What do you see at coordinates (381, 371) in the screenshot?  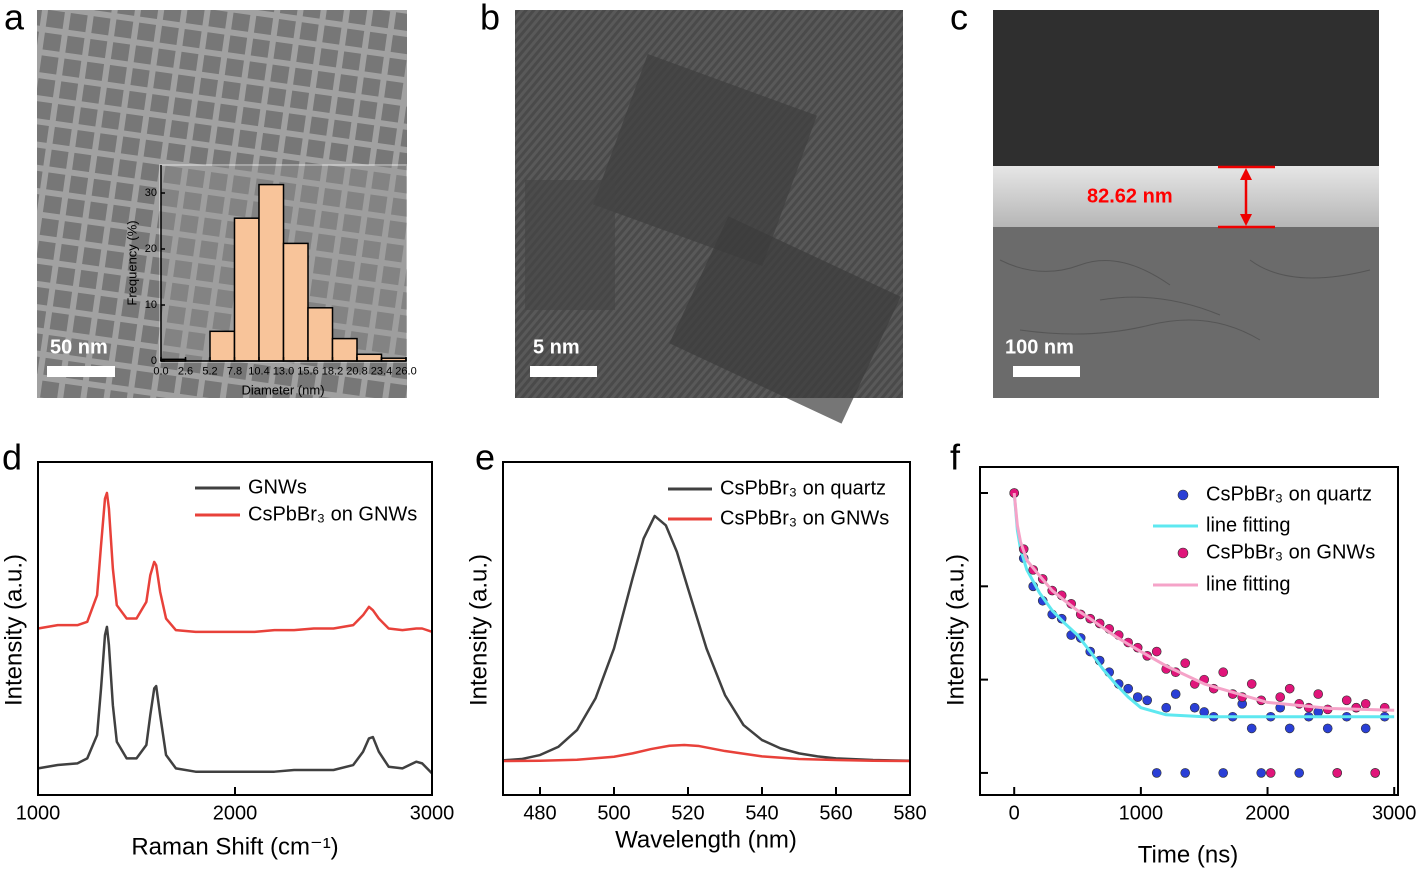 I see `x-tick-label: 23.4` at bounding box center [381, 371].